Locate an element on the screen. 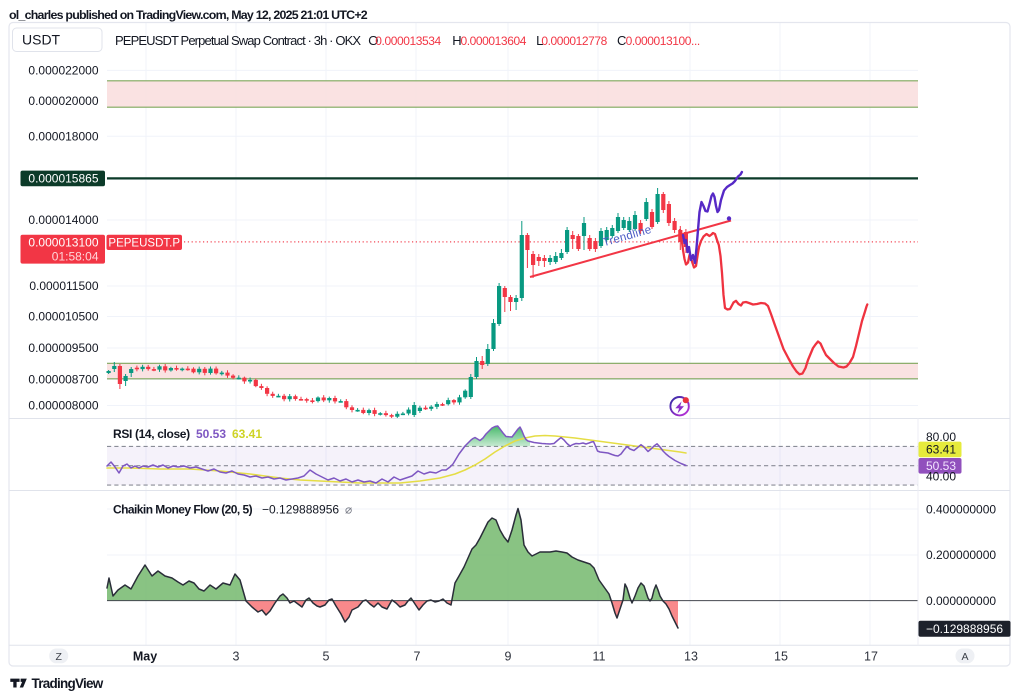 Image resolution: width=1024 pixels, height=700 pixels. svg-text: 0.400000000 is located at coordinates (961, 509).